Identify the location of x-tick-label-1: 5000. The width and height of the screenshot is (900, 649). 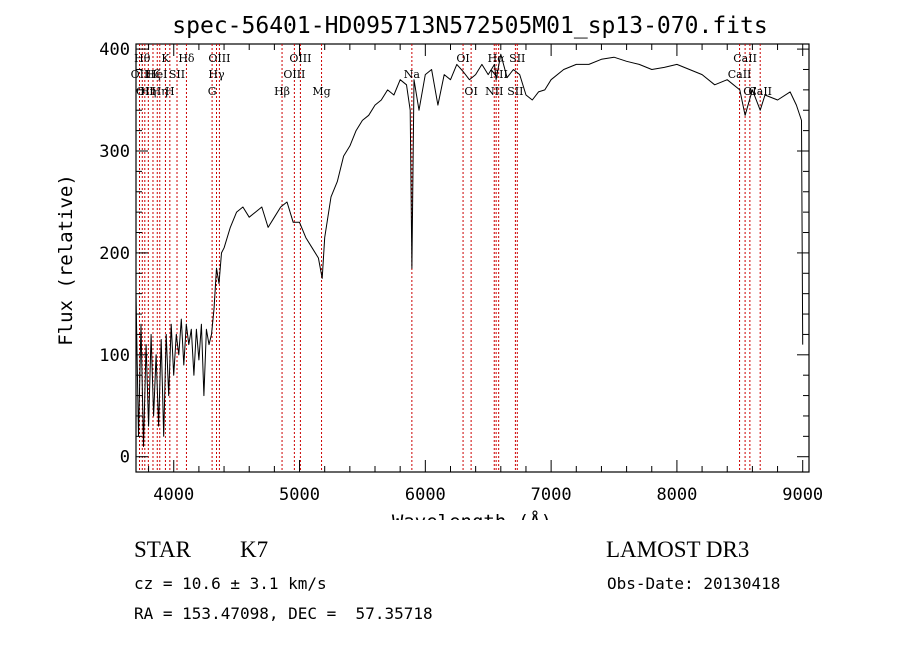
(299, 495).